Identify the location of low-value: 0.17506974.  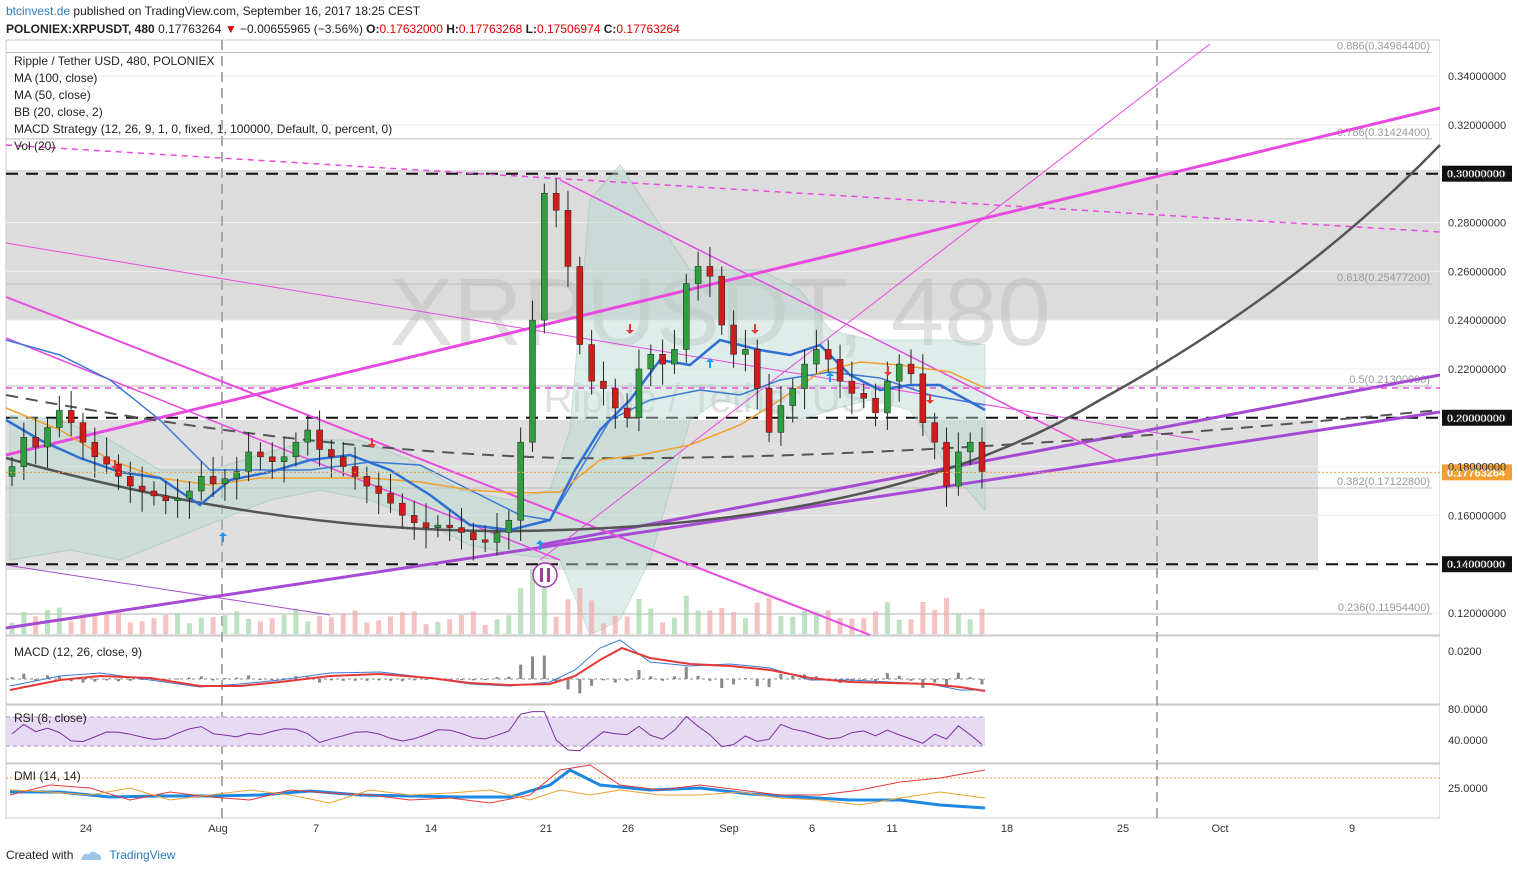
(569, 29).